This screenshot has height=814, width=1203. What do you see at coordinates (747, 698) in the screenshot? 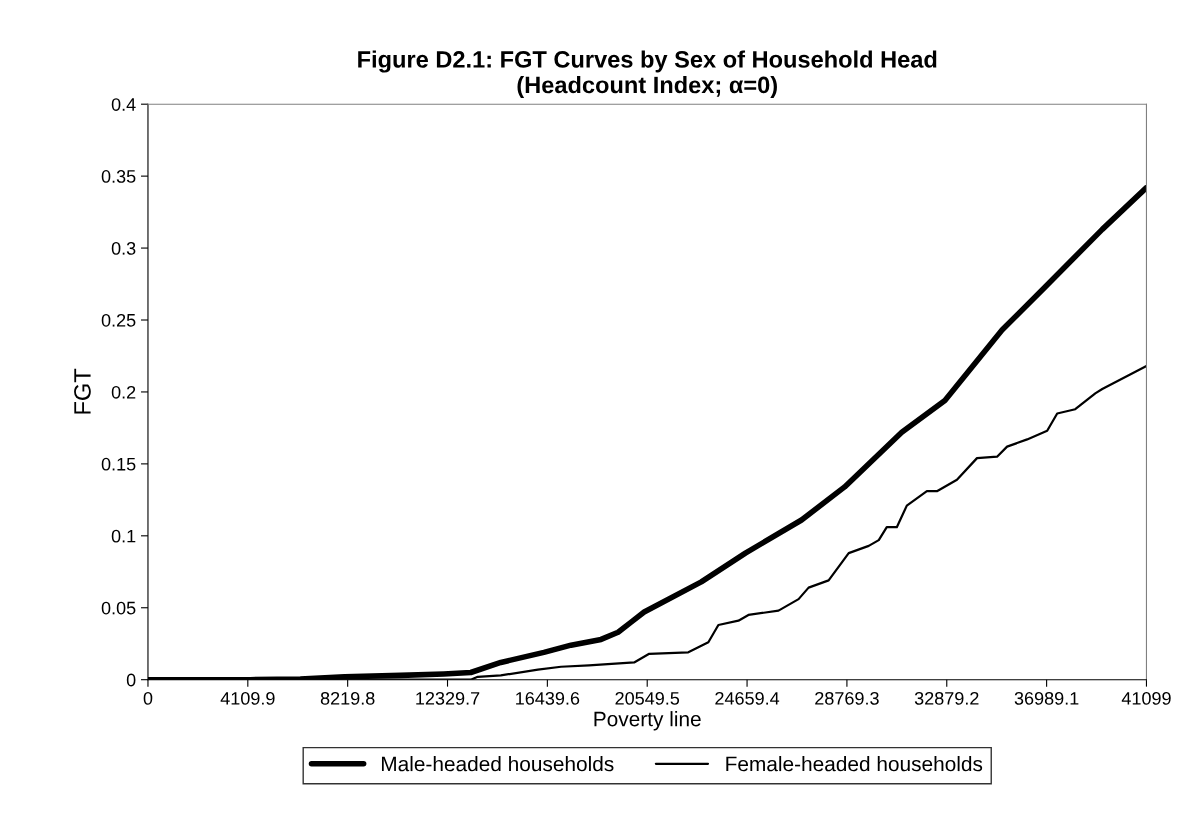
I see `x-tick-label: 24659.4` at bounding box center [747, 698].